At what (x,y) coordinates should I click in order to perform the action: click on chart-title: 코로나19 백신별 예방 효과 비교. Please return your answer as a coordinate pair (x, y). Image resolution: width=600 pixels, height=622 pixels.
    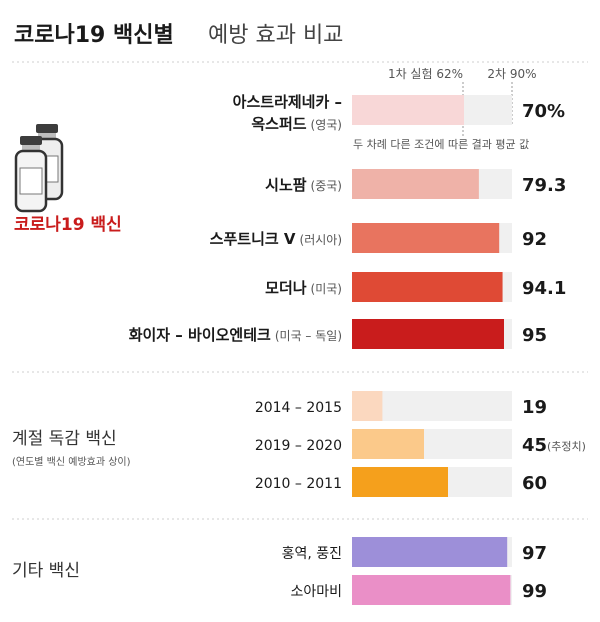
    Looking at the image, I should click on (178, 35).